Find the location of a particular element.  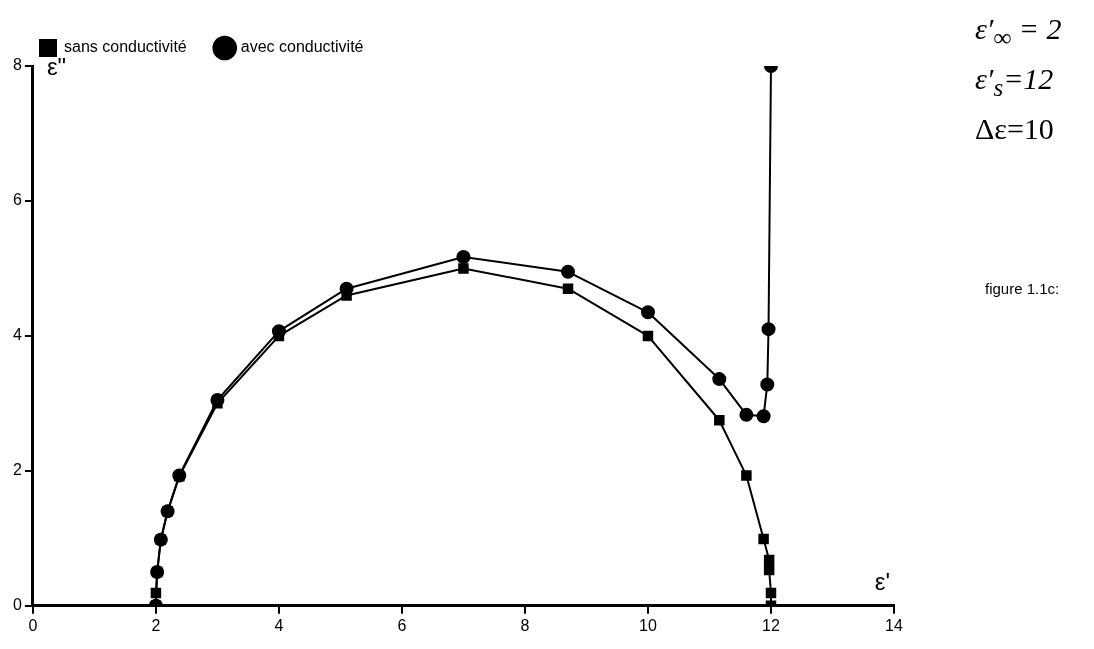

x-axis-title: ε' is located at coordinates (882, 582).